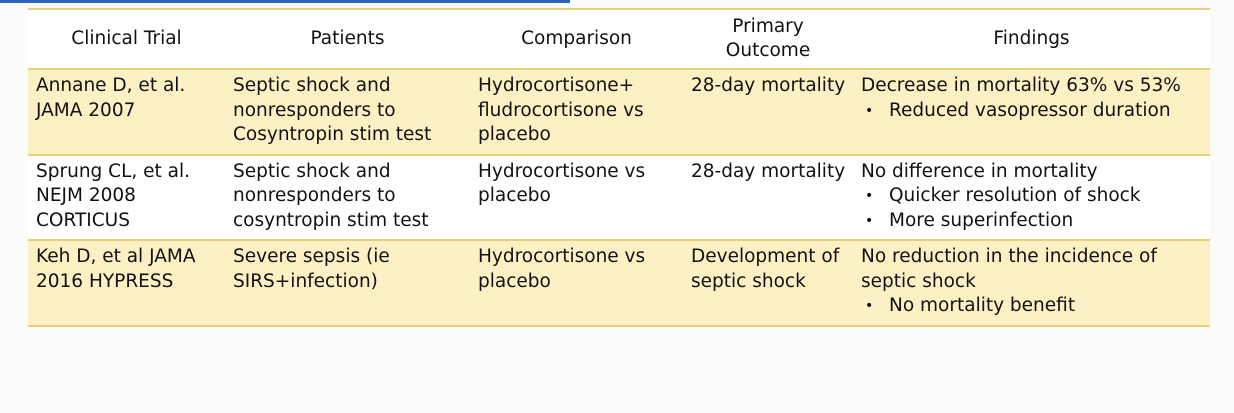 Image resolution: width=1234 pixels, height=413 pixels. What do you see at coordinates (285, 1) in the screenshot?
I see `top-bar` at bounding box center [285, 1].